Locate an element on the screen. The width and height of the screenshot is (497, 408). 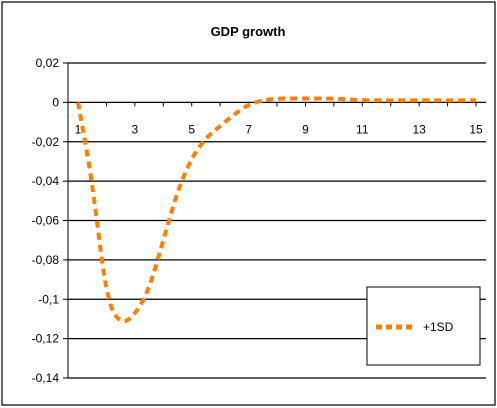
legend: +1SD is located at coordinates (423, 326).